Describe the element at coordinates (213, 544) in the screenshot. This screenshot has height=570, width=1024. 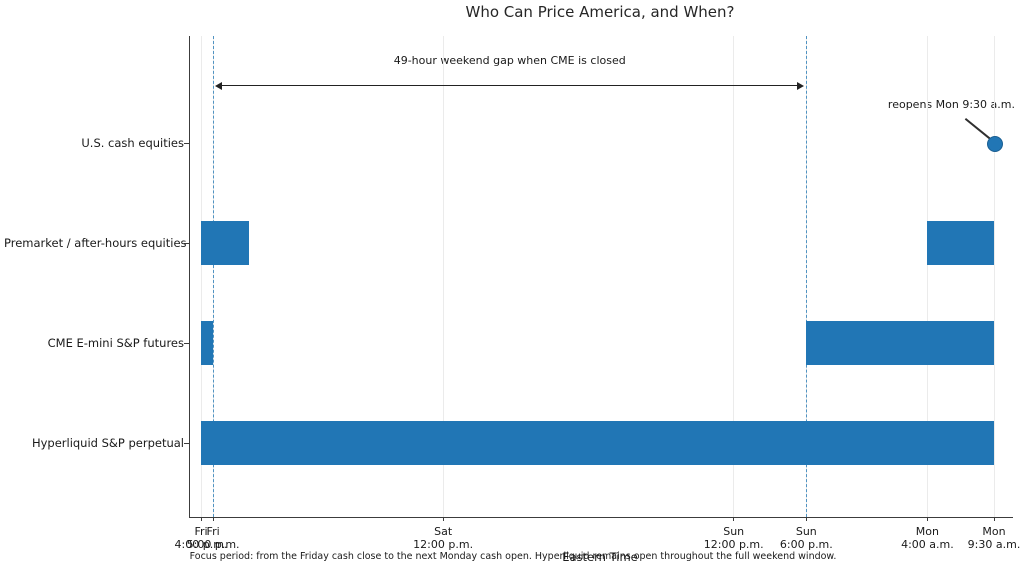
I see `x-tick-label-time: 5:00 p.m.` at that location.